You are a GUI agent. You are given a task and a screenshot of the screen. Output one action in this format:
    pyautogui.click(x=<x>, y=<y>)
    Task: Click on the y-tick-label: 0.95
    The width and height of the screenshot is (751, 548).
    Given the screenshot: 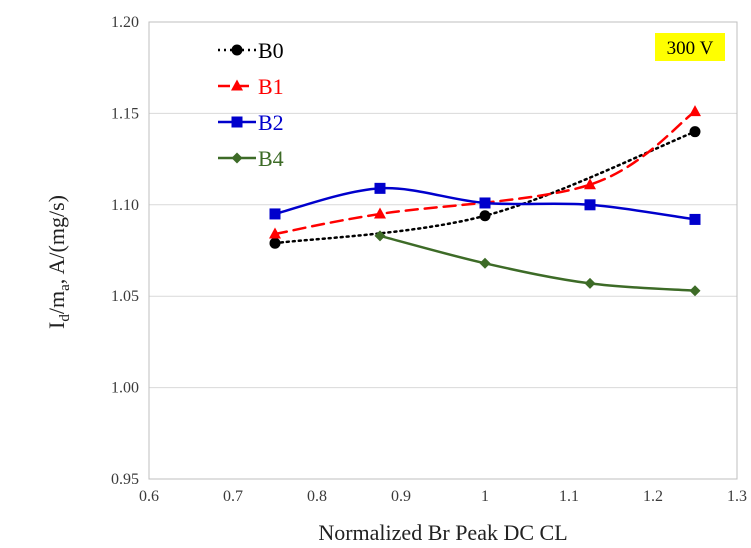 What is the action you would take?
    pyautogui.click(x=125, y=479)
    